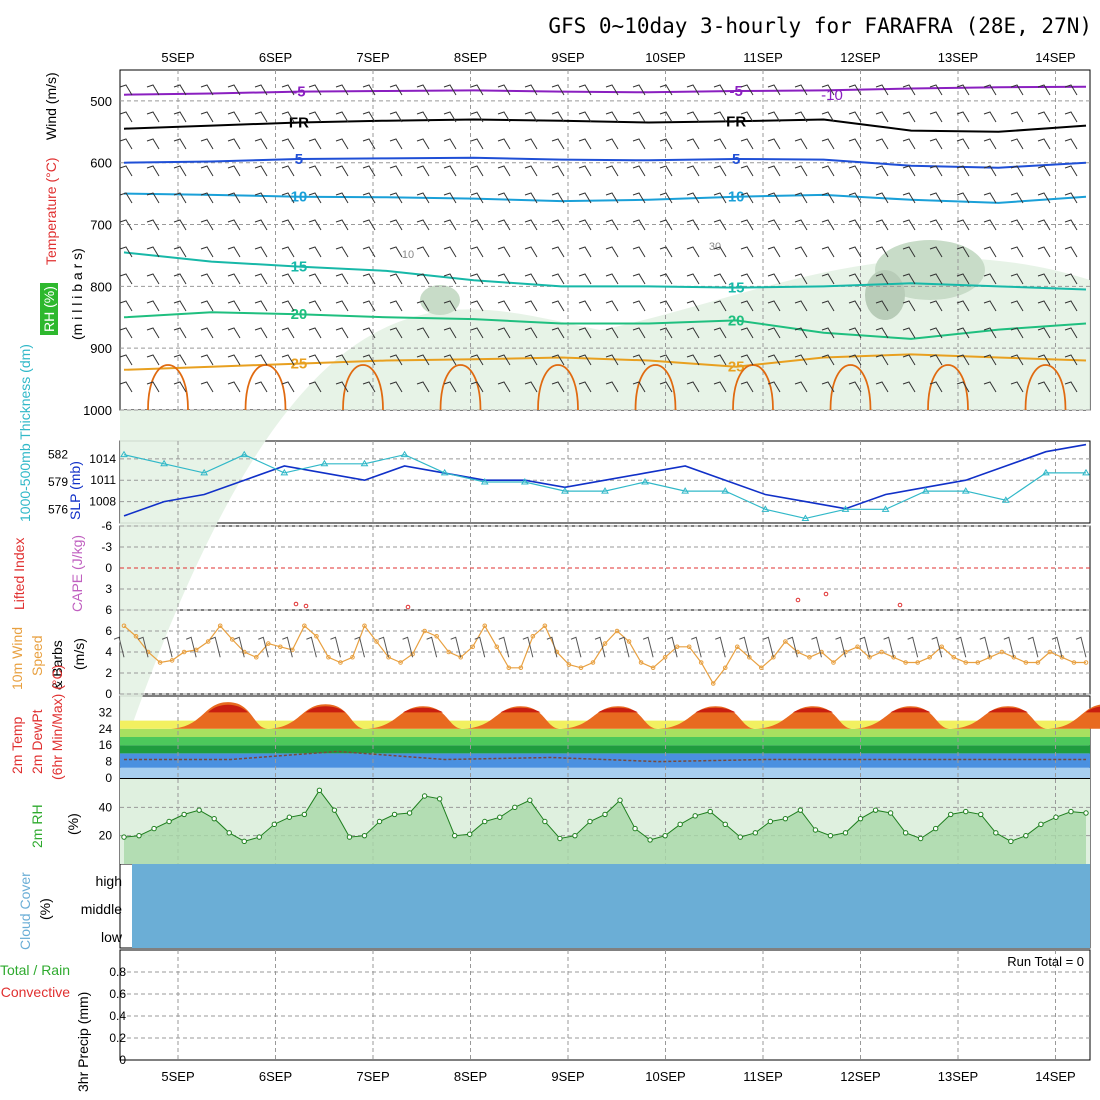  What do you see at coordinates (665, 1076) in the screenshot?
I see `bottom-date-label: 10SEP` at bounding box center [665, 1076].